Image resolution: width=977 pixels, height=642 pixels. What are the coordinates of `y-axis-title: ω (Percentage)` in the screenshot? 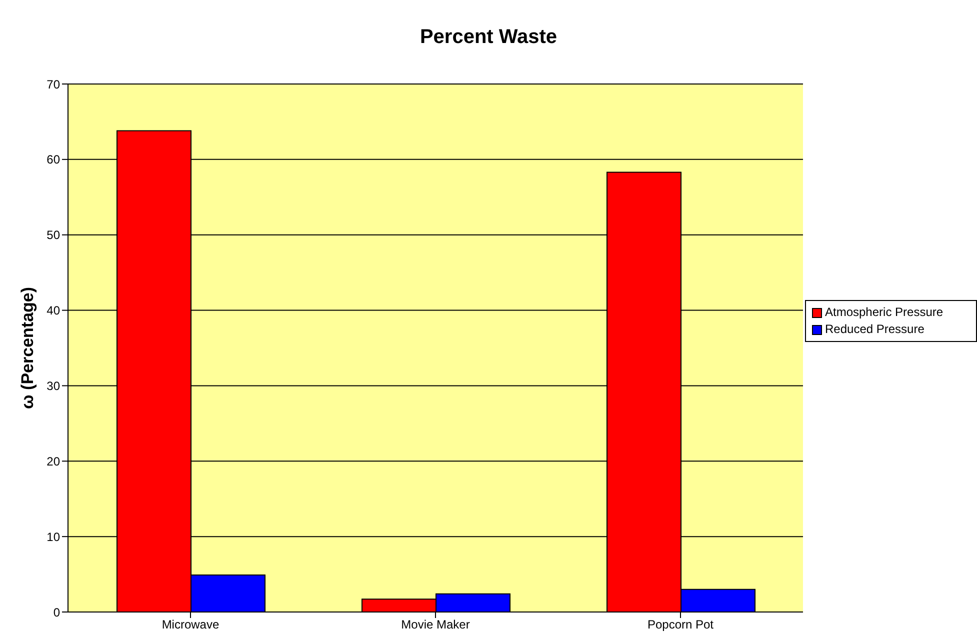 It's located at (28, 348).